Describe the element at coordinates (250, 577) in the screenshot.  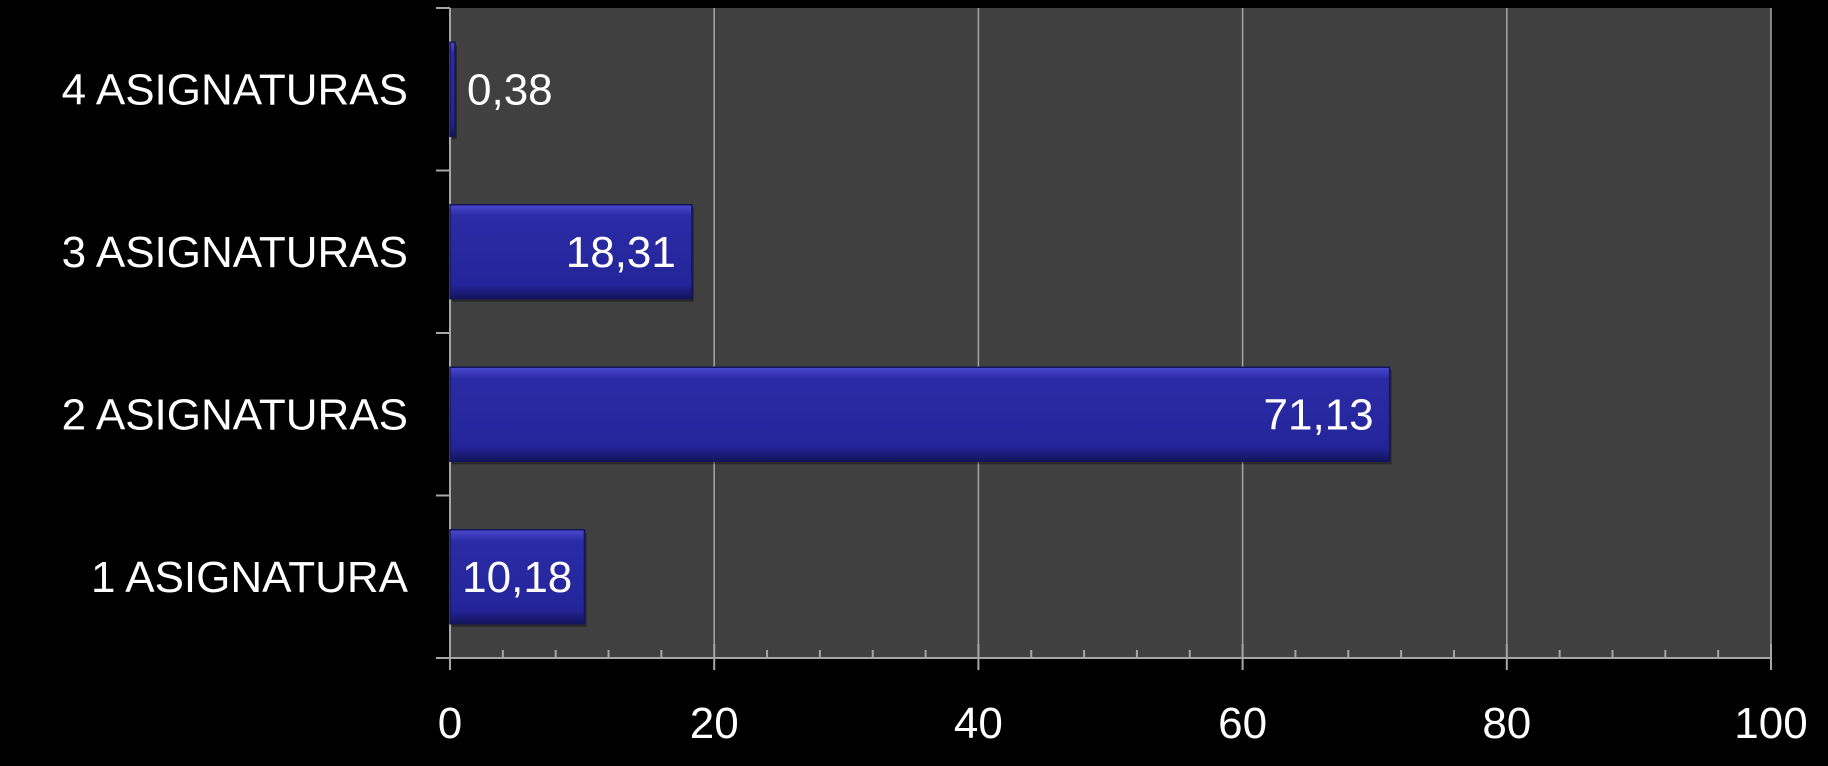
I see `category-label: 1 ASIGNATURA` at that location.